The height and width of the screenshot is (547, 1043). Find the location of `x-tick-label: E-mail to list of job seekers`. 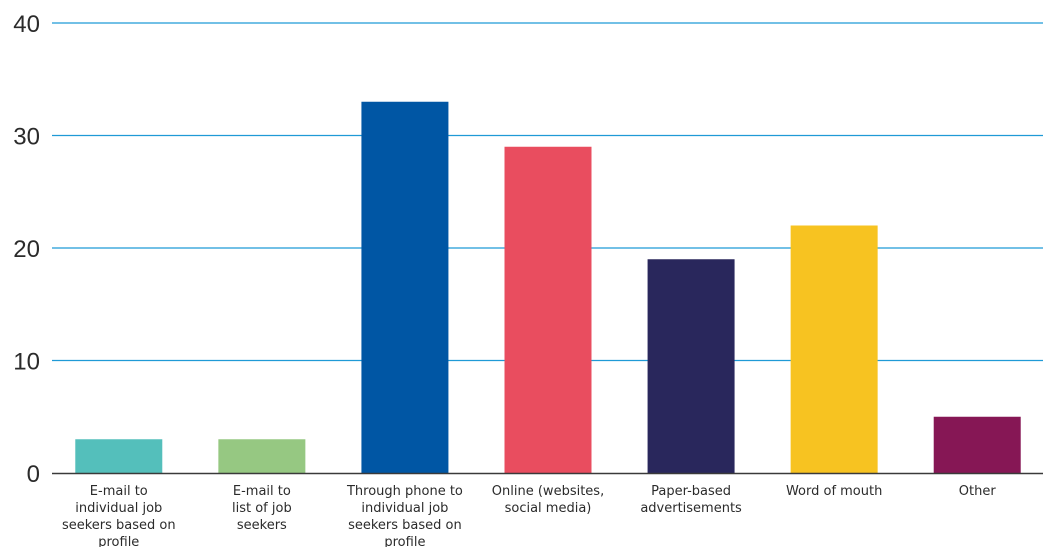

x-tick-label: E-mail to list of job seekers is located at coordinates (262, 508).